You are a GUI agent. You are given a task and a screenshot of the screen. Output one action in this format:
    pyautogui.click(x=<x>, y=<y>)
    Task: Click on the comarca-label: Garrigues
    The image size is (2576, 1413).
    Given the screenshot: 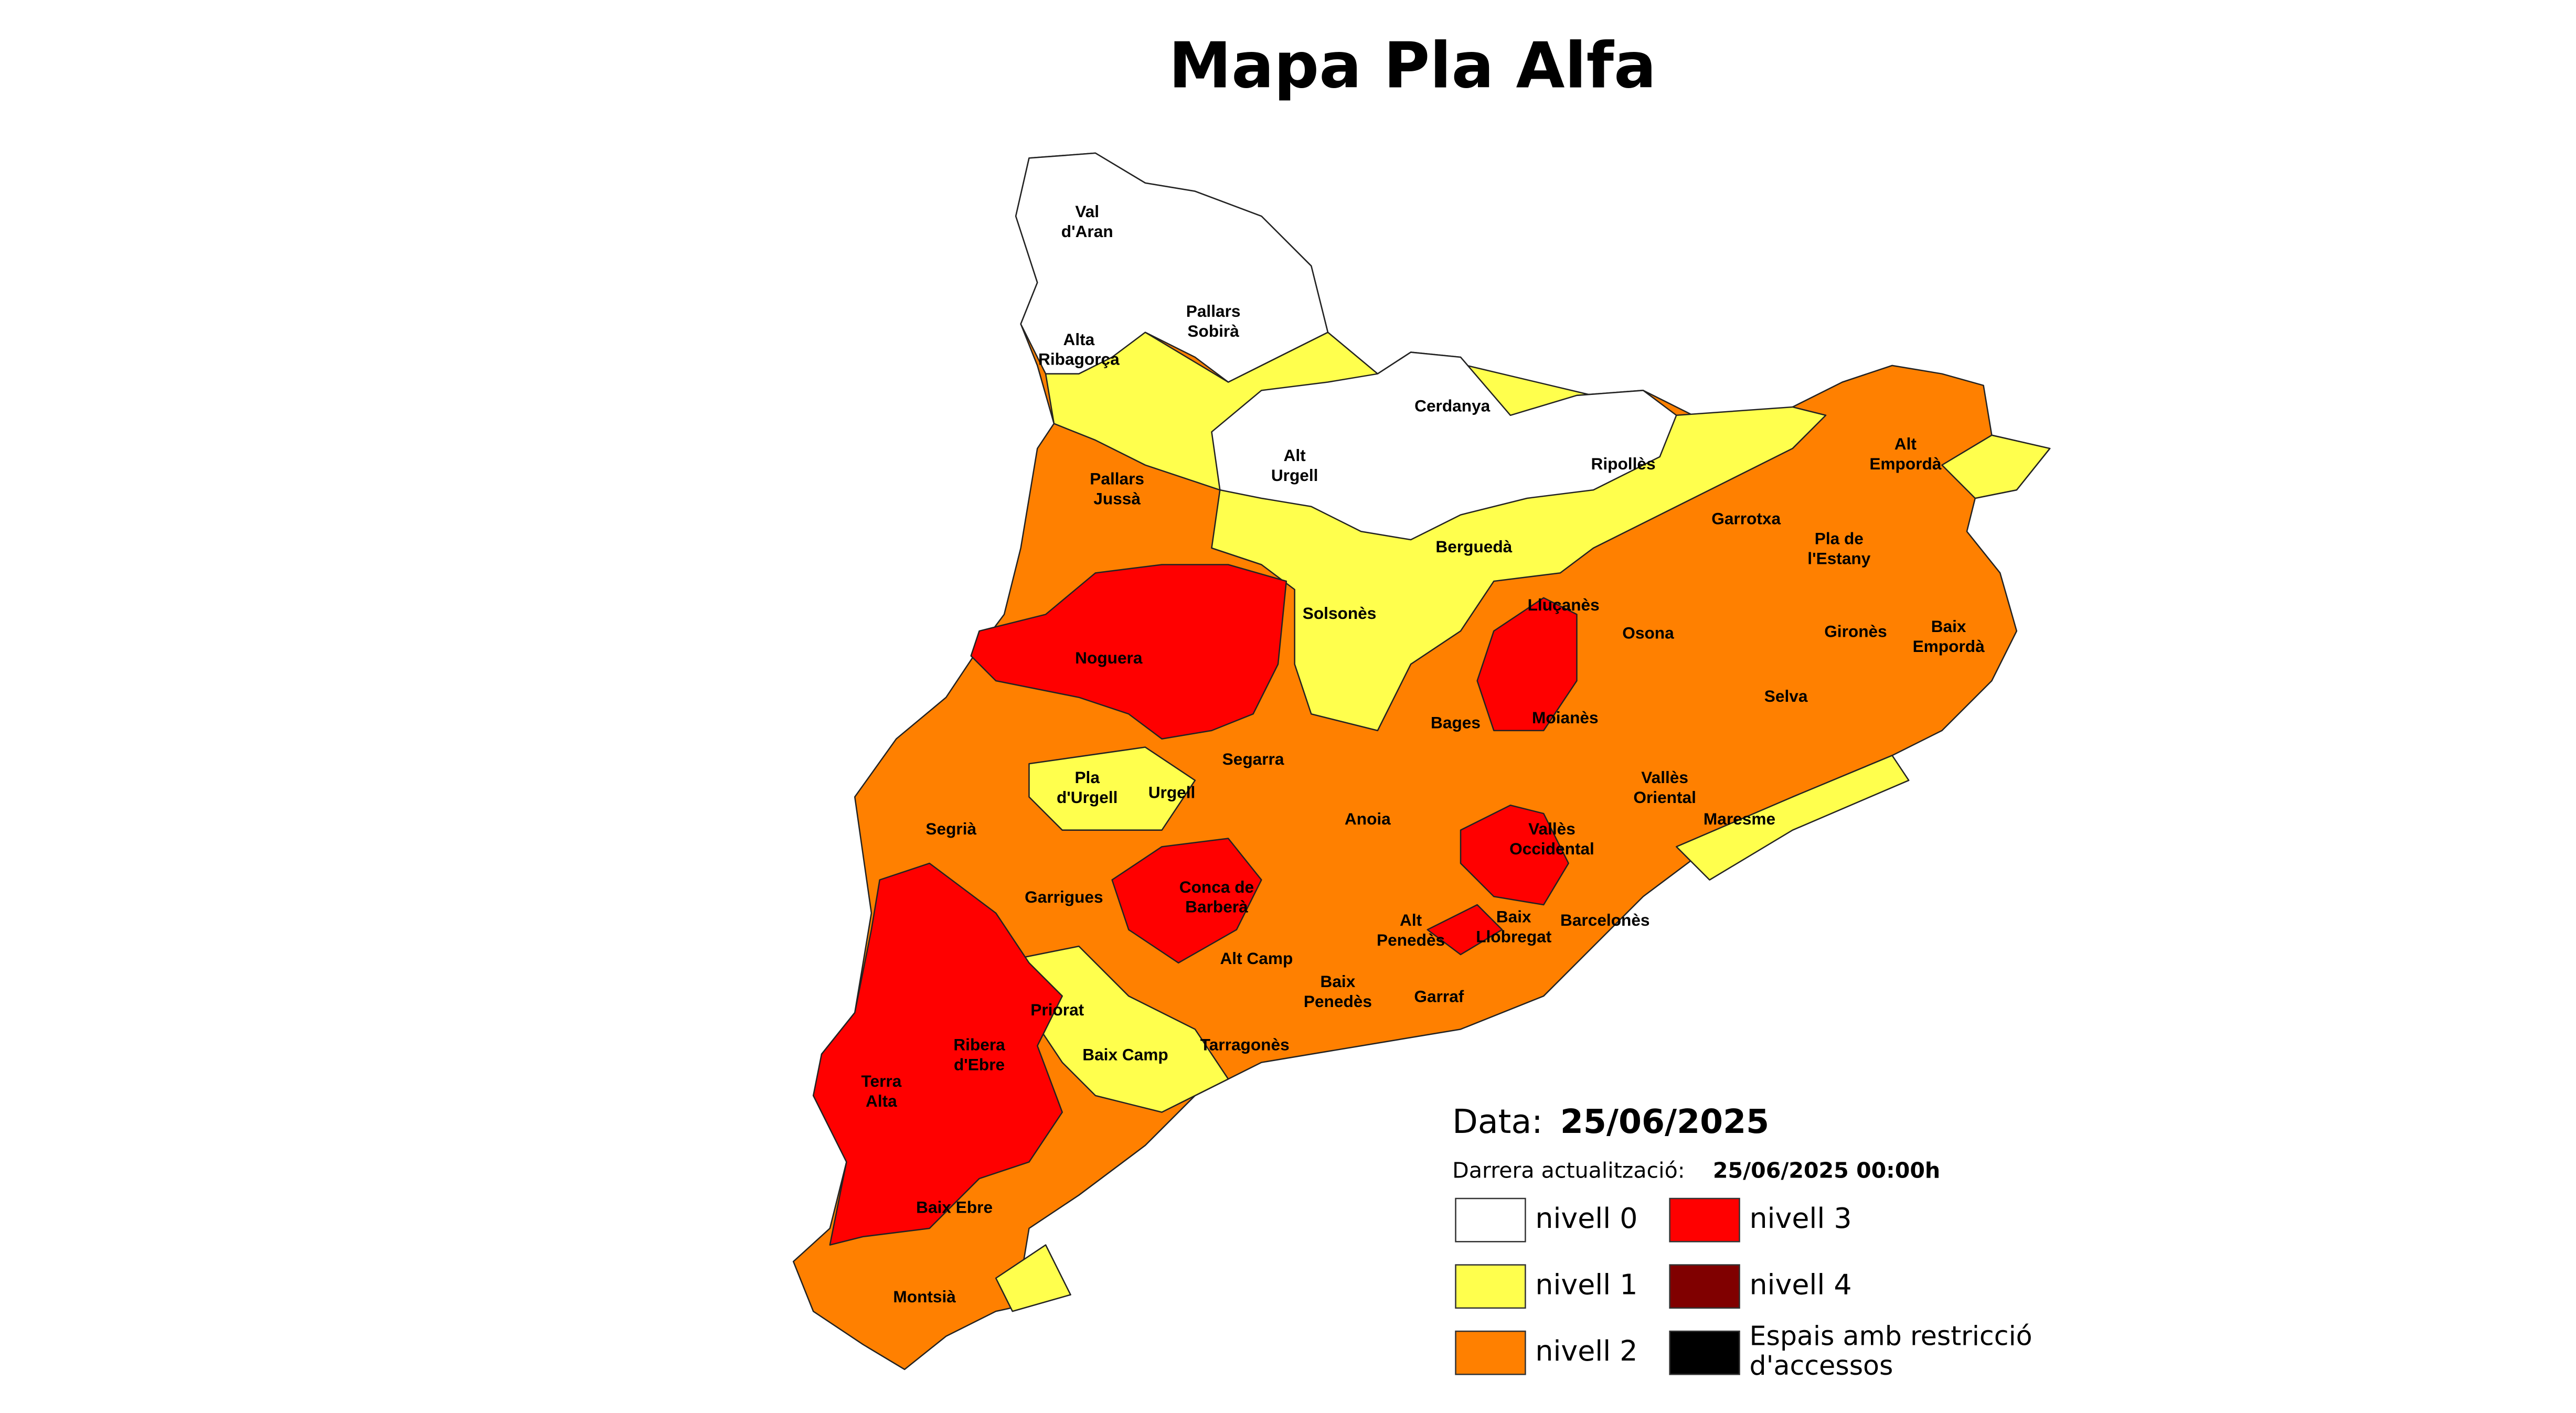 What is the action you would take?
    pyautogui.click(x=1064, y=896)
    